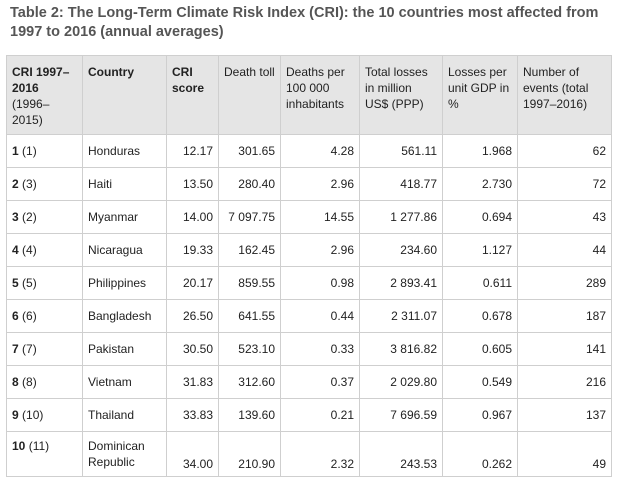 The image size is (617, 482). Describe the element at coordinates (39, 446) in the screenshot. I see `cell-rank-previous: (11)` at that location.